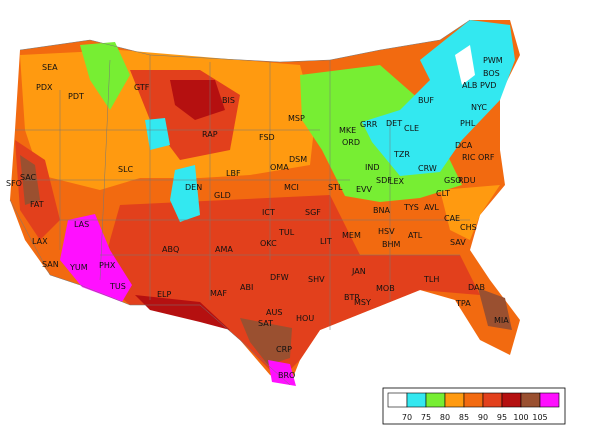 The height and width of the screenshot is (433, 592). What do you see at coordinates (50, 264) in the screenshot?
I see `station-label: SAN` at bounding box center [50, 264].